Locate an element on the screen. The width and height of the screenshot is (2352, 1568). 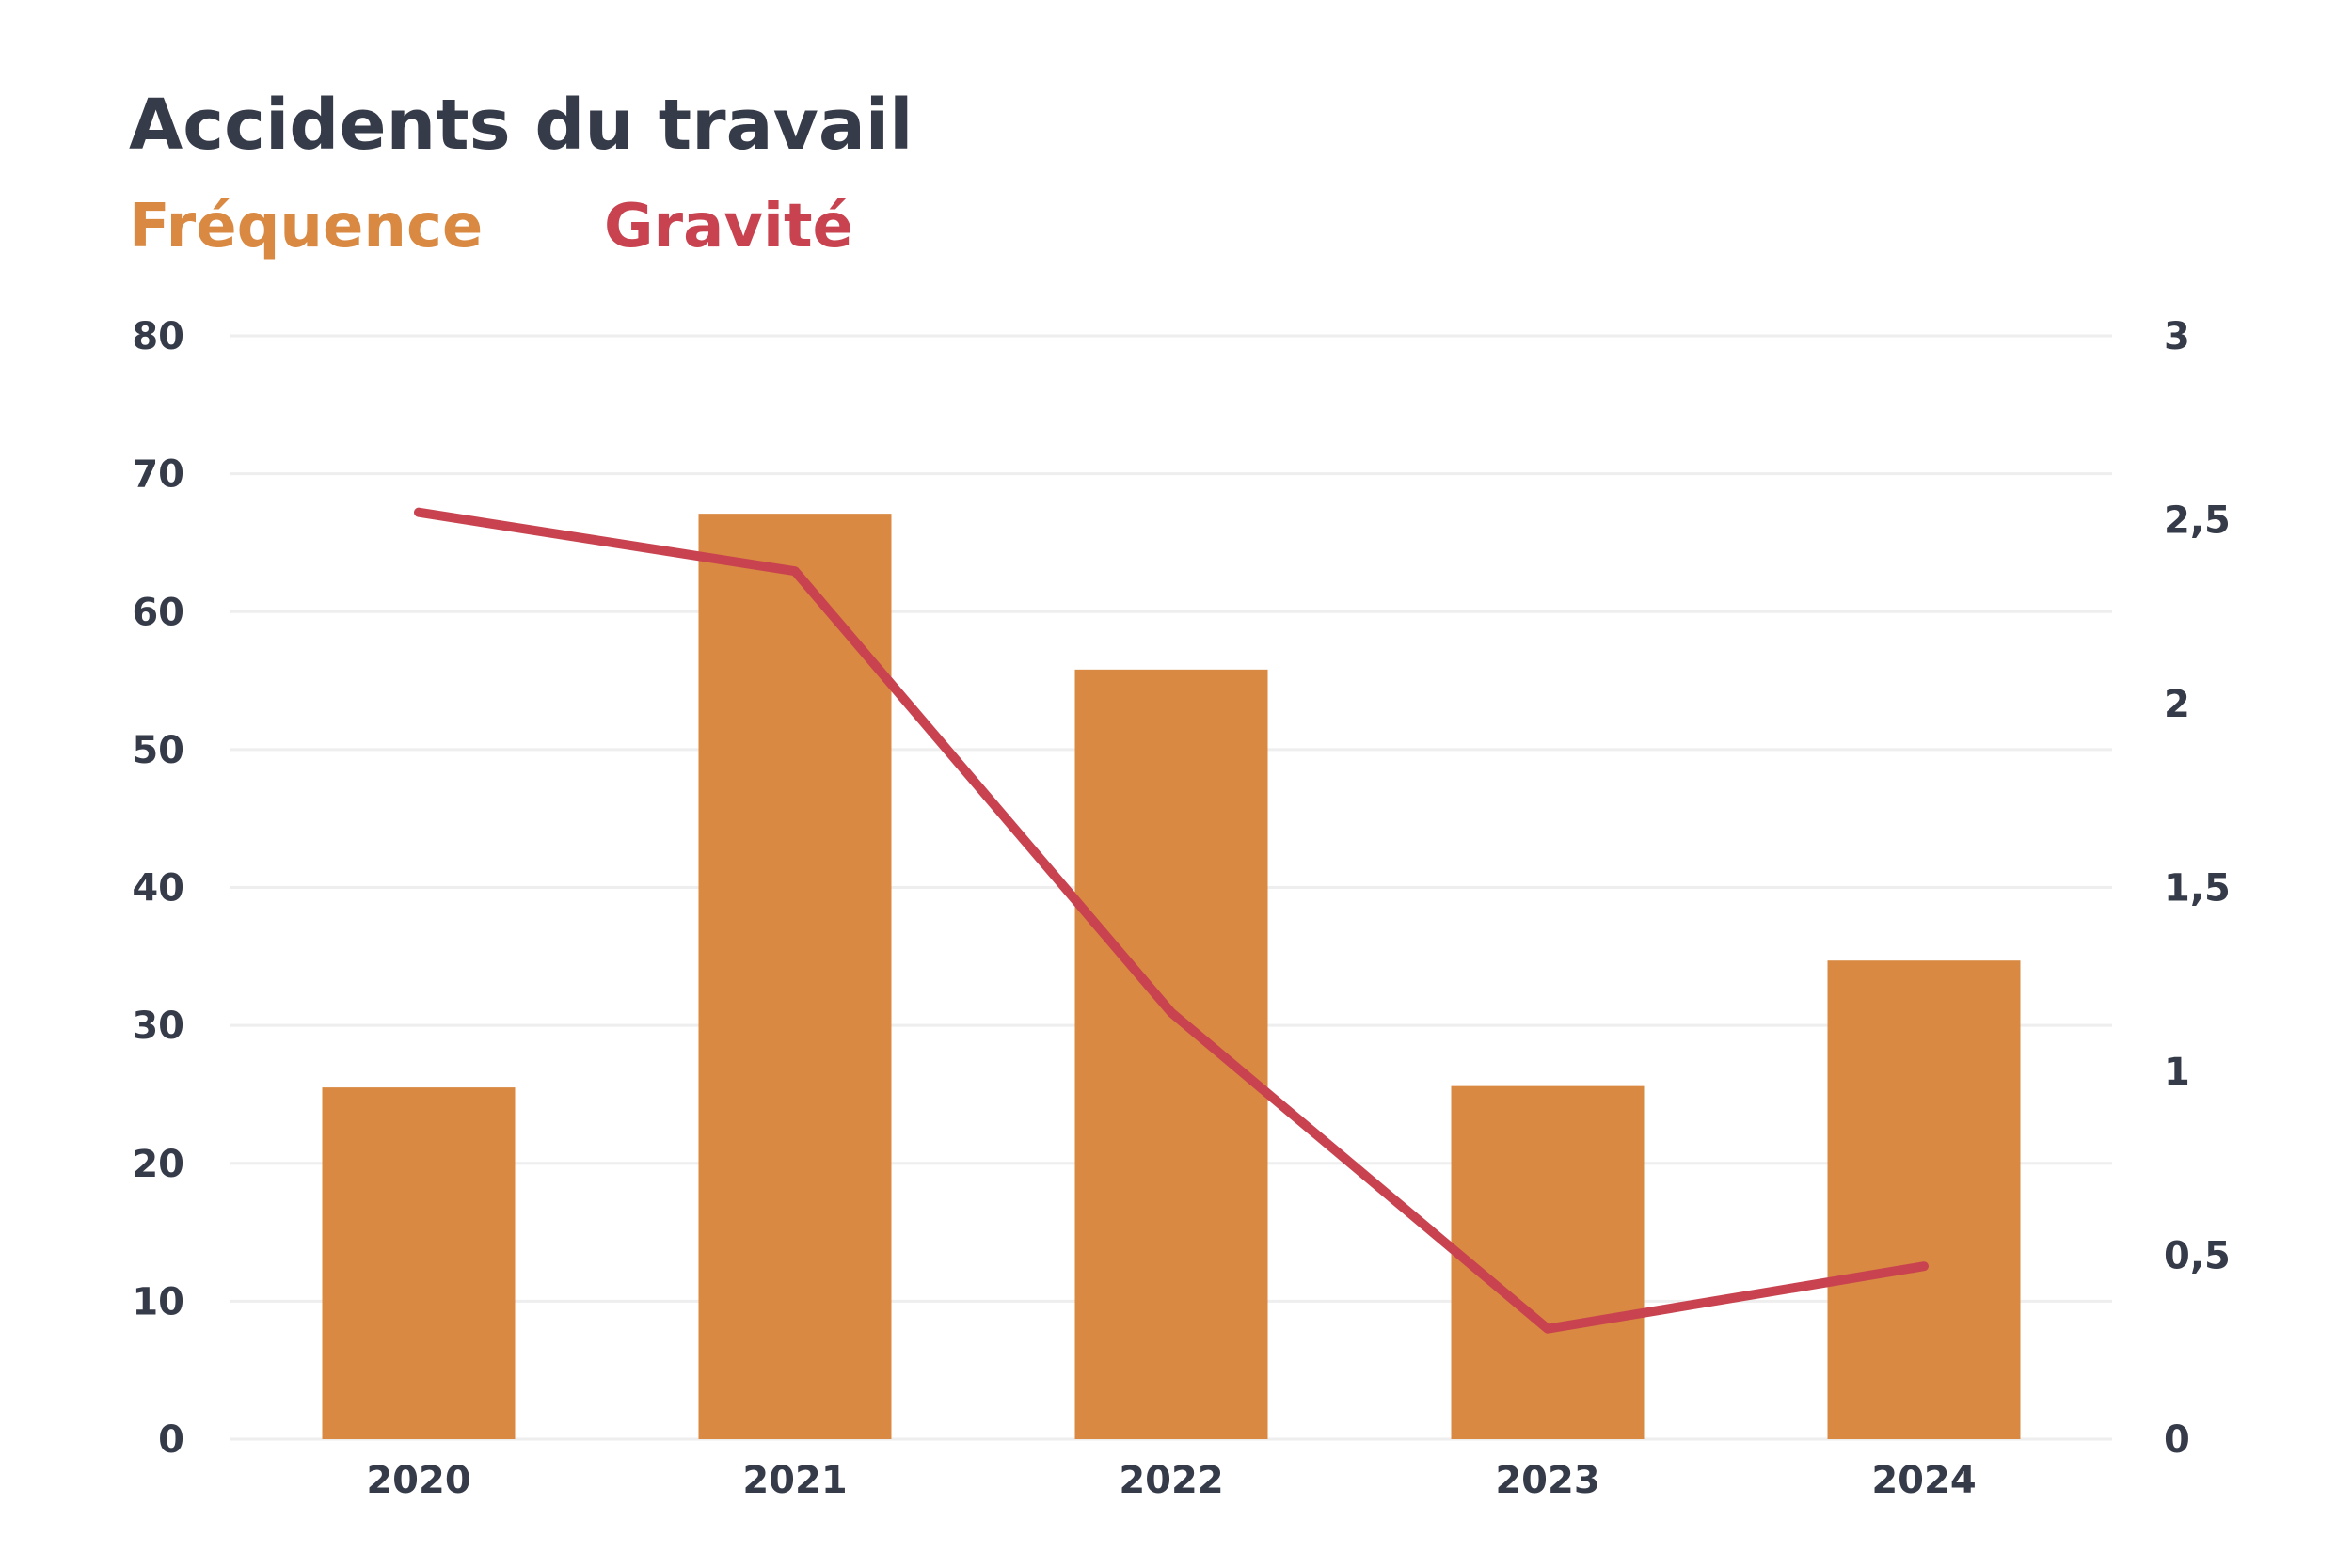
x-tick-label: 2023 is located at coordinates (1547, 1480).